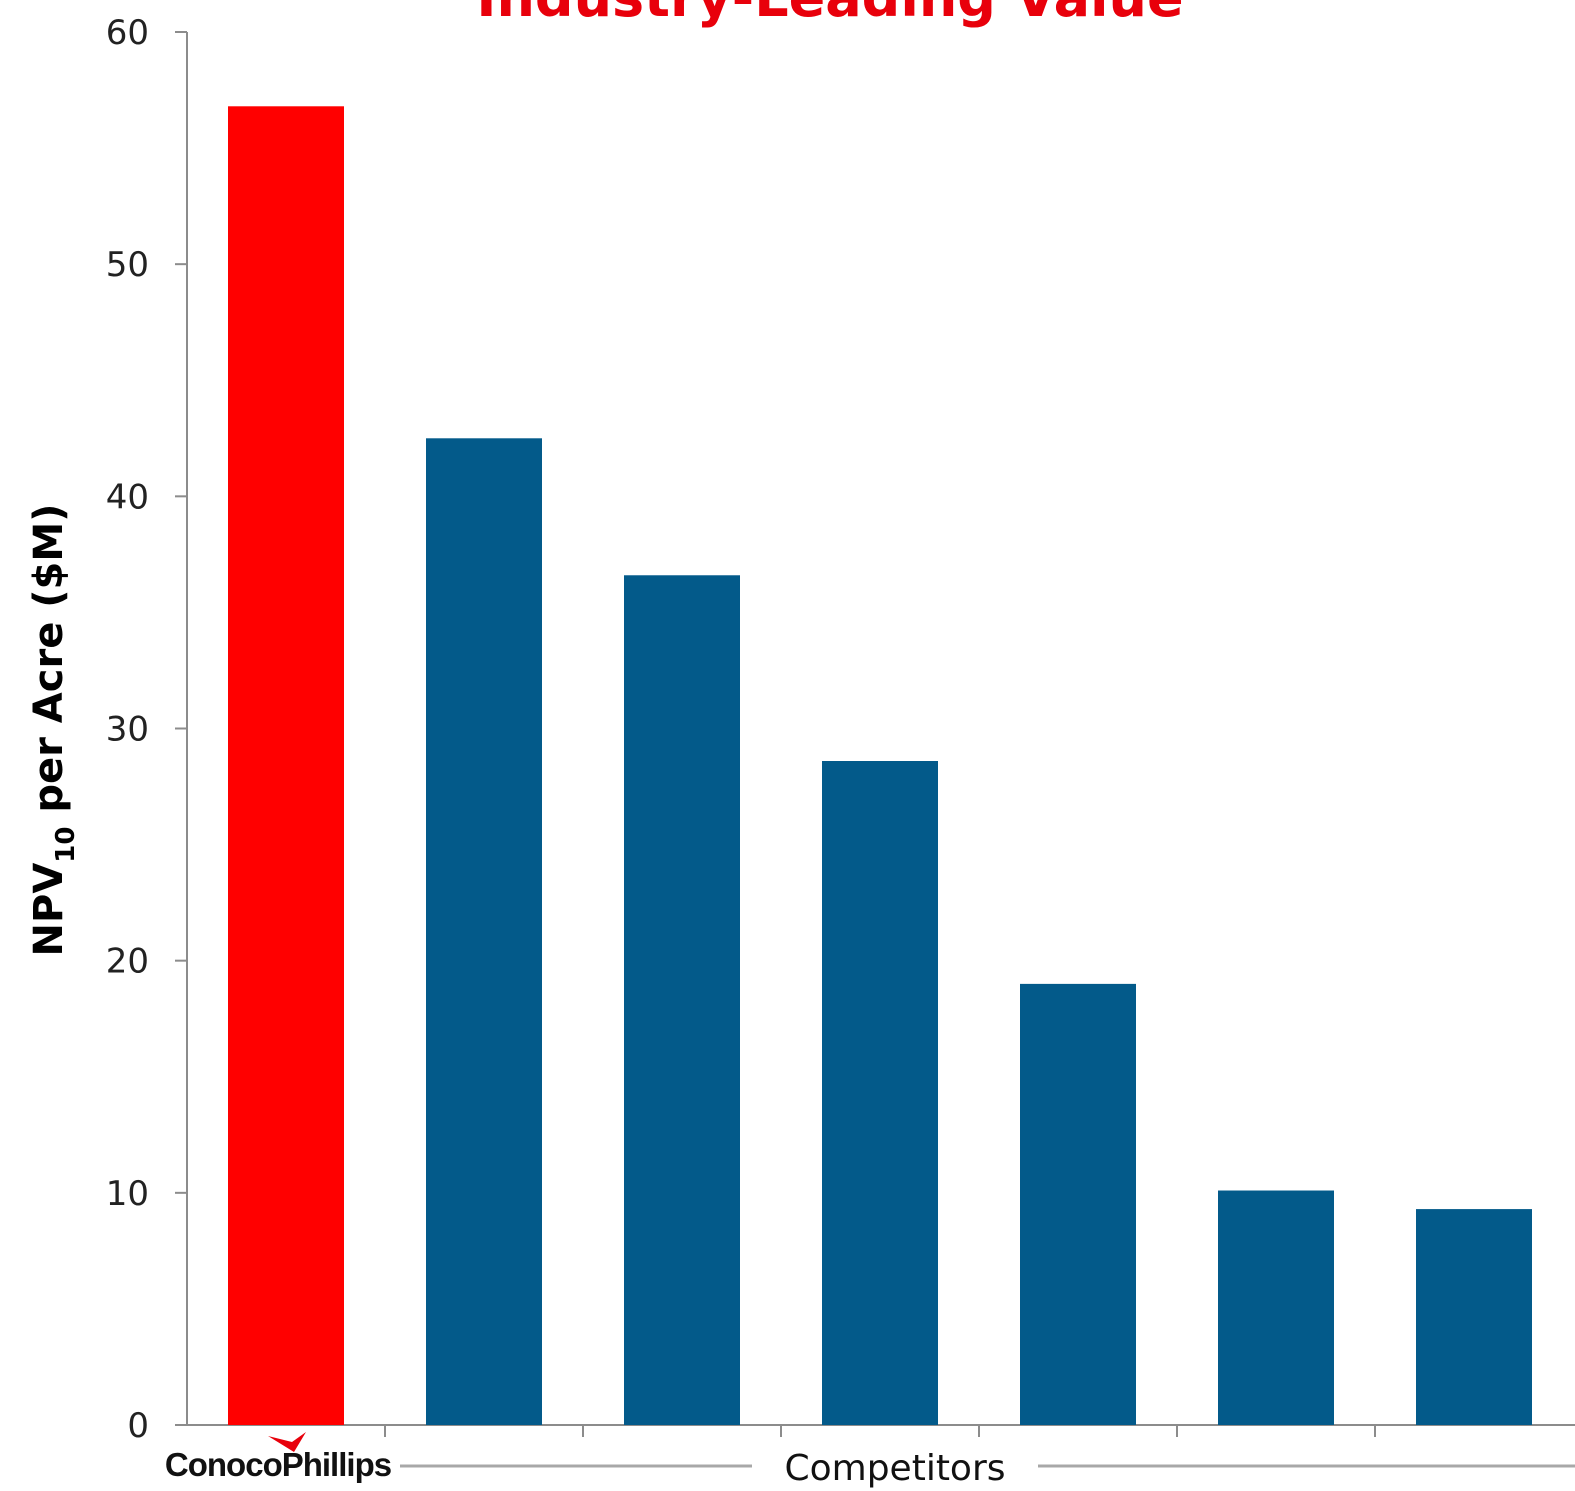 This screenshot has height=1491, width=1575. Describe the element at coordinates (66, 845) in the screenshot. I see `y-axis-label-subscript: 10` at that location.